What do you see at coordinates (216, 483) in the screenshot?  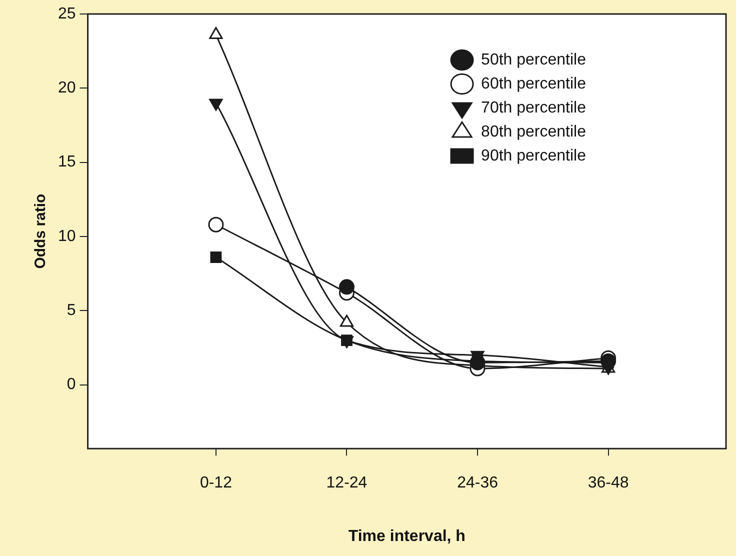 I see `x-tick-label: 0-12` at bounding box center [216, 483].